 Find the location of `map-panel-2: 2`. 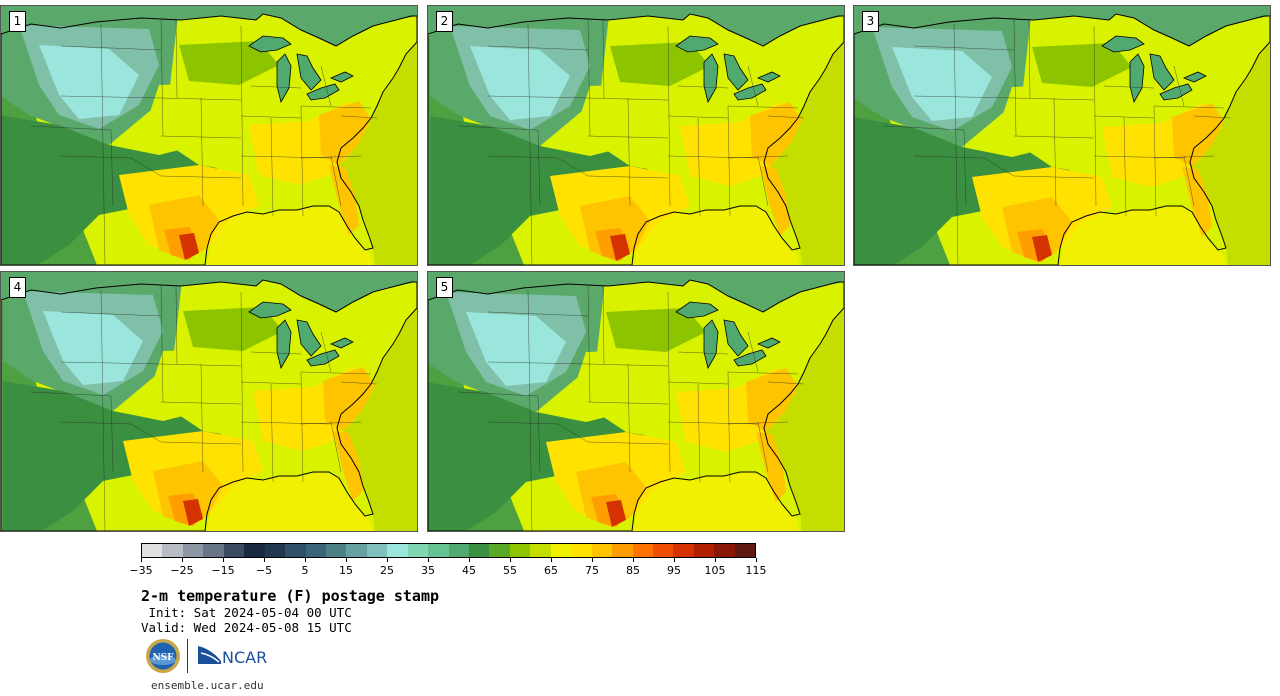

map-panel-2: 2 is located at coordinates (636, 135).